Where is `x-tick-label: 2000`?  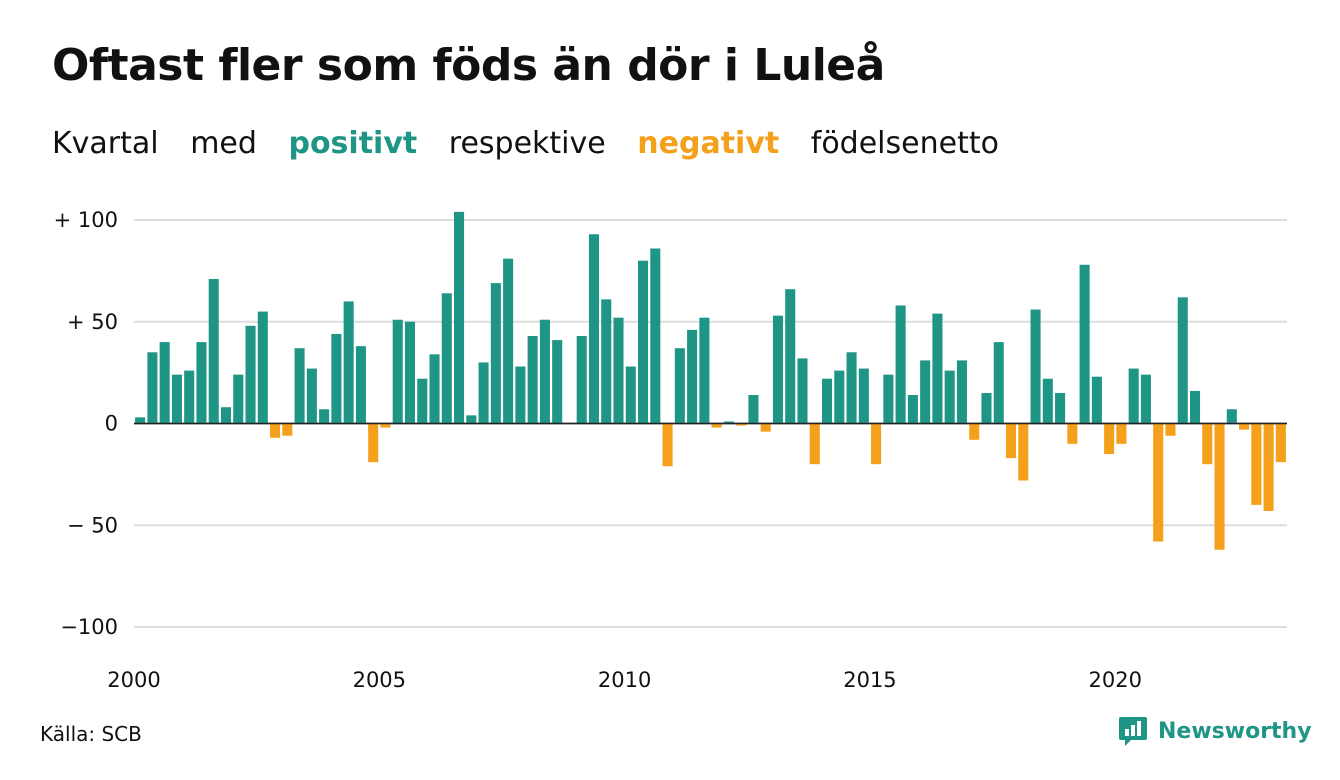 x-tick-label: 2000 is located at coordinates (133, 680).